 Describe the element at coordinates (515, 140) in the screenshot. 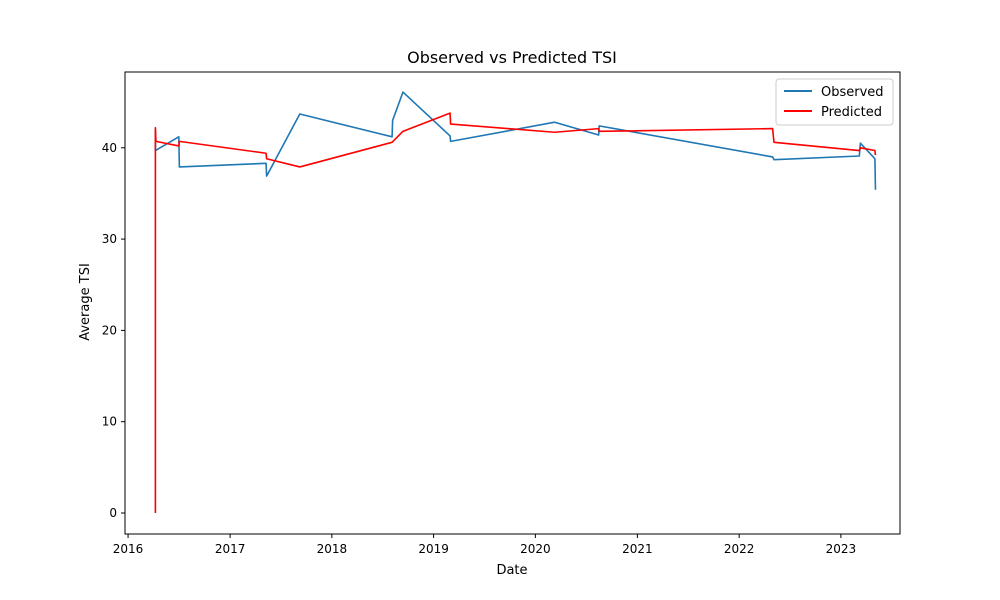

I see `series-line-observed` at that location.